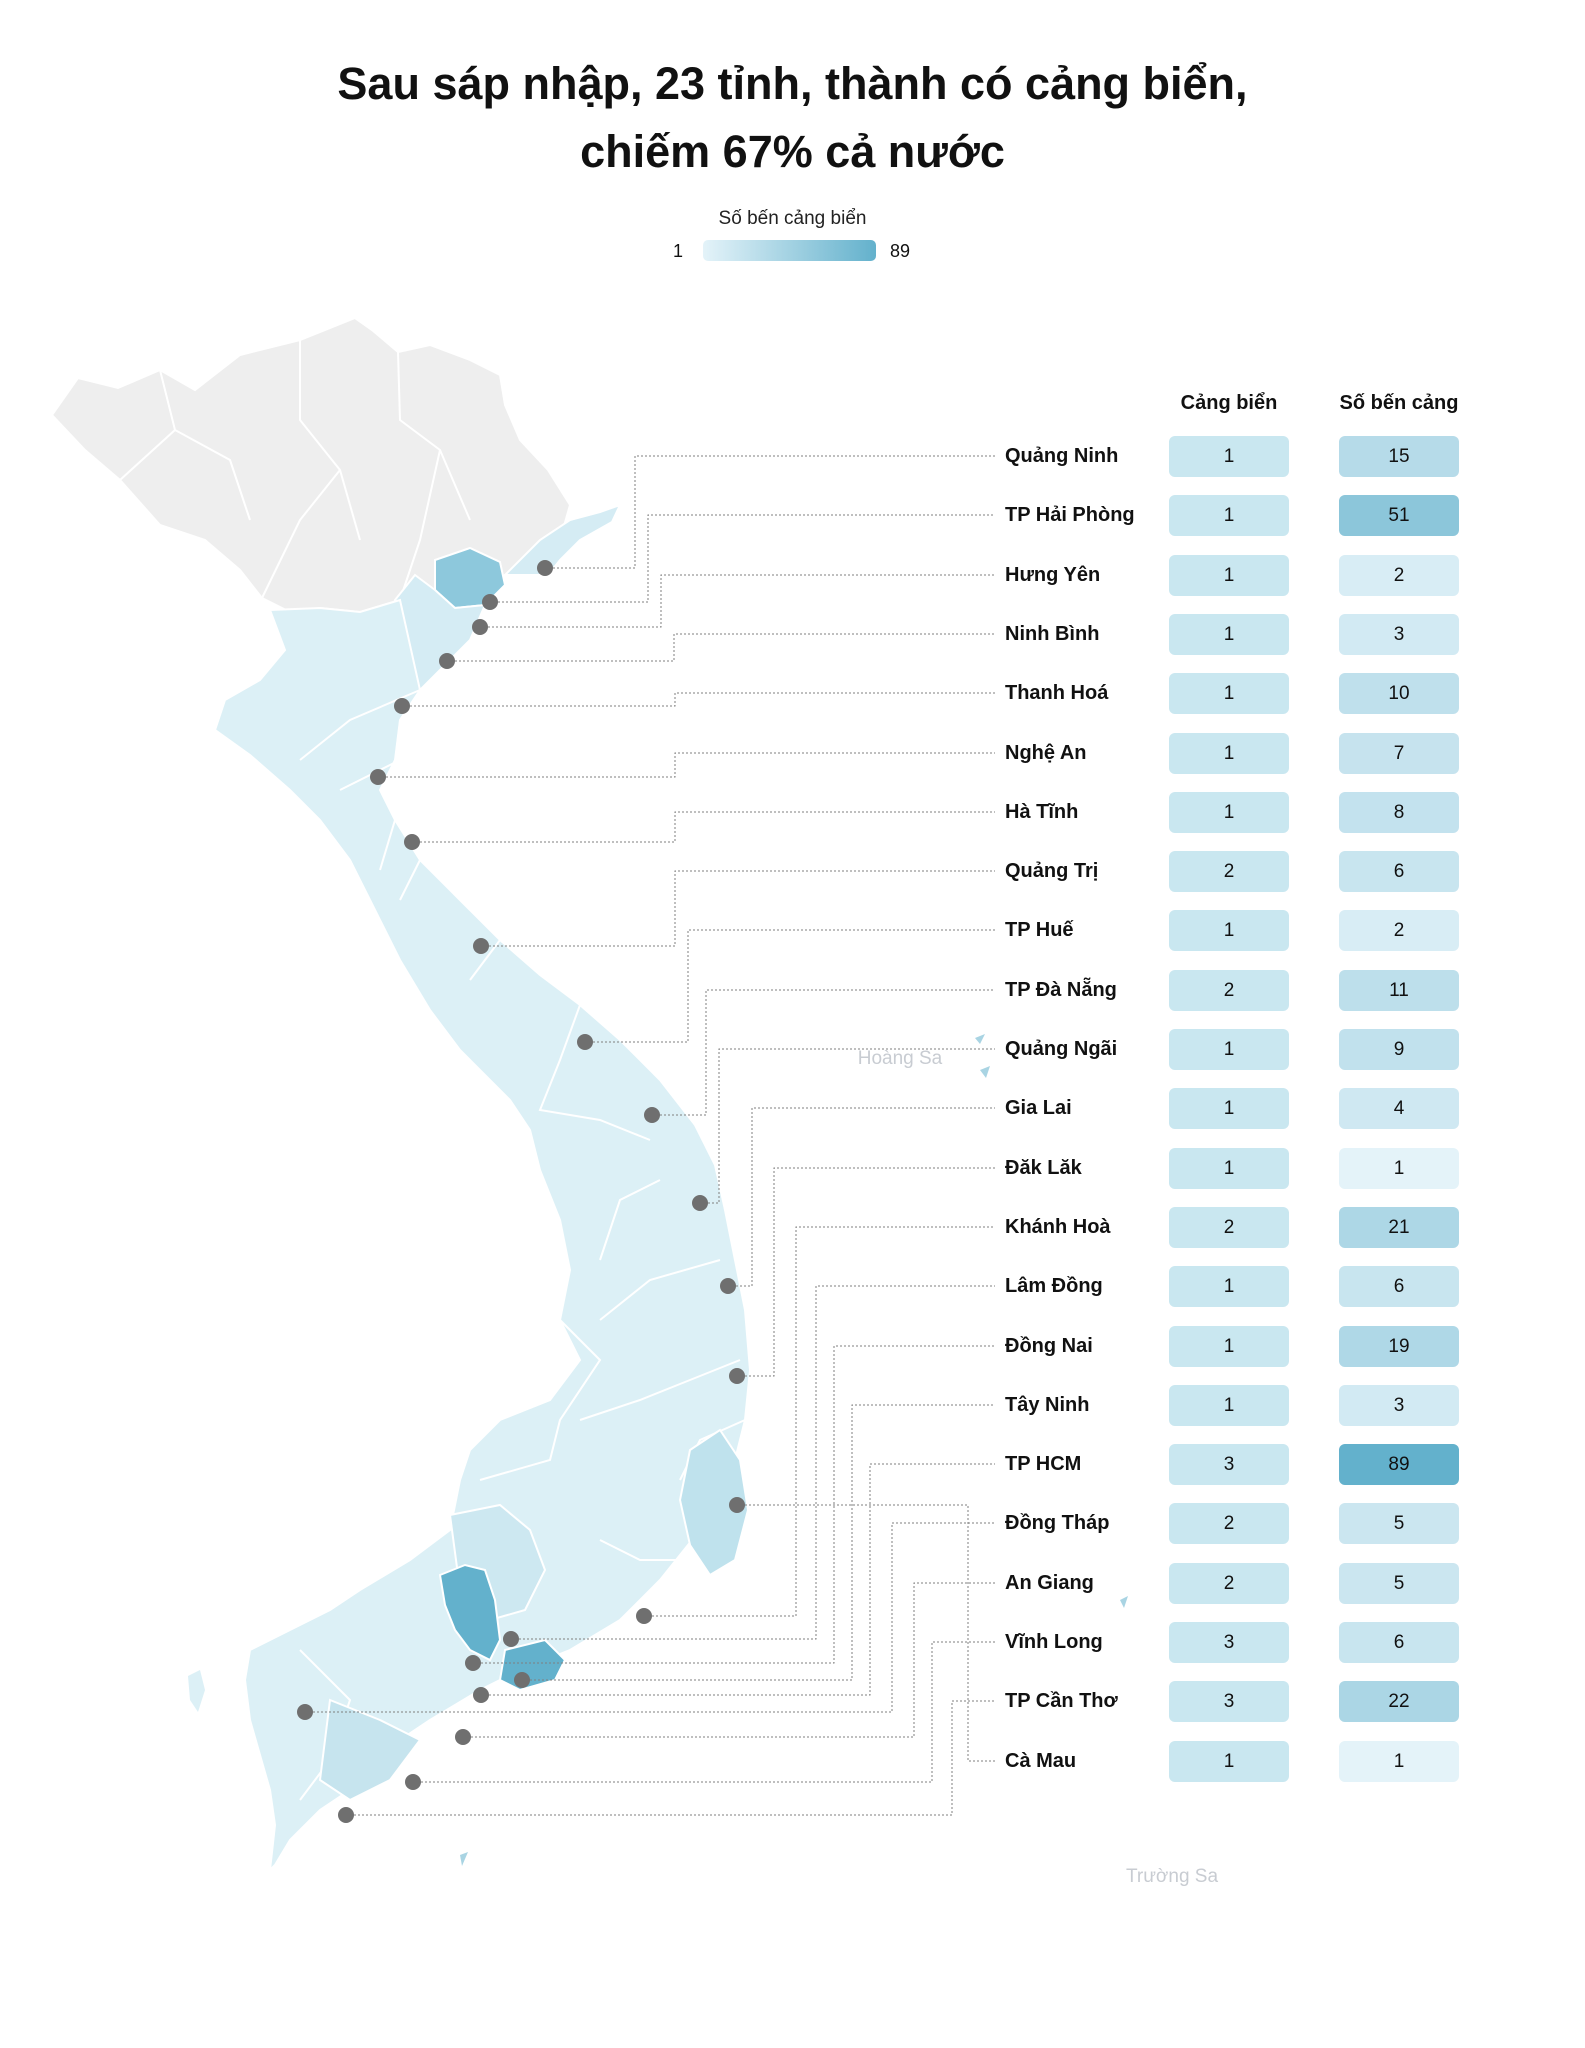 The width and height of the screenshot is (1585, 2048). What do you see at coordinates (1399, 990) in the screenshot?
I see `berth-count-cell: 11` at bounding box center [1399, 990].